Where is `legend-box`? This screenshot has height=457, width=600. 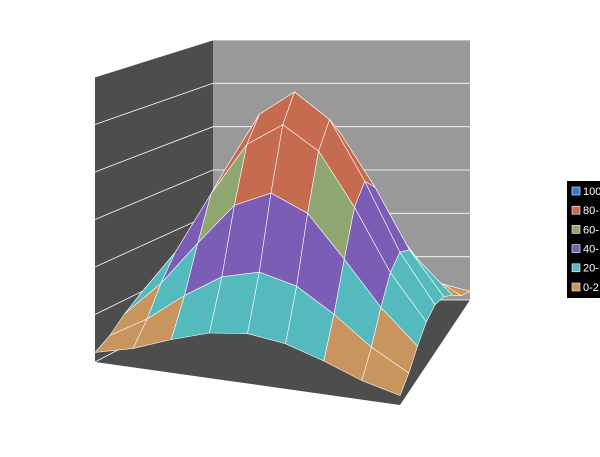 legend-box is located at coordinates (583, 239).